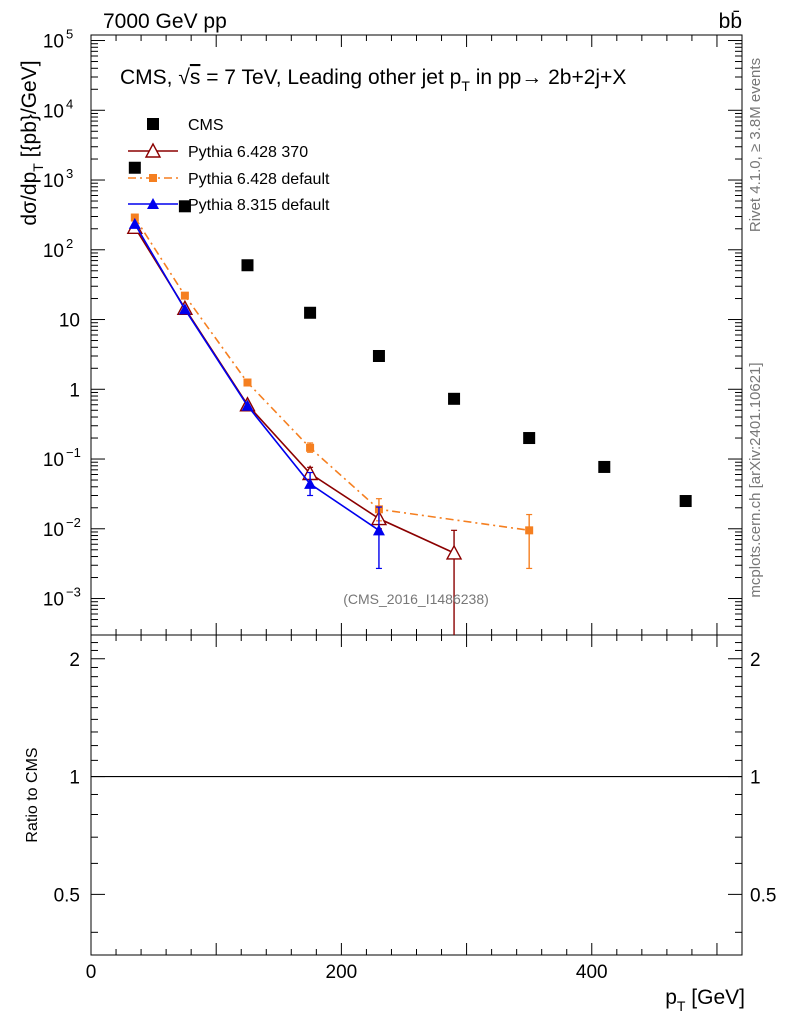  Describe the element at coordinates (592, 972) in the screenshot. I see `x-tick-label: 400` at that location.